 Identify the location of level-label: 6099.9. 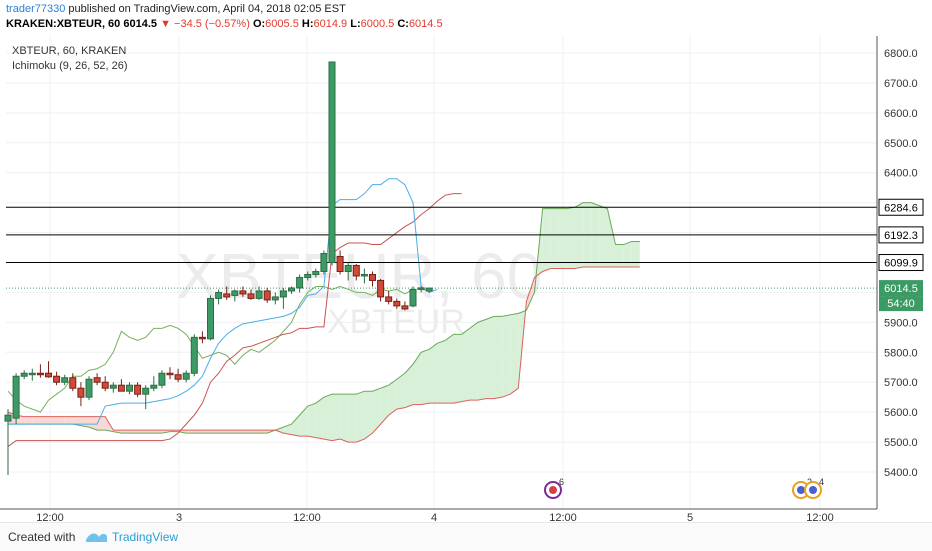
(901, 264).